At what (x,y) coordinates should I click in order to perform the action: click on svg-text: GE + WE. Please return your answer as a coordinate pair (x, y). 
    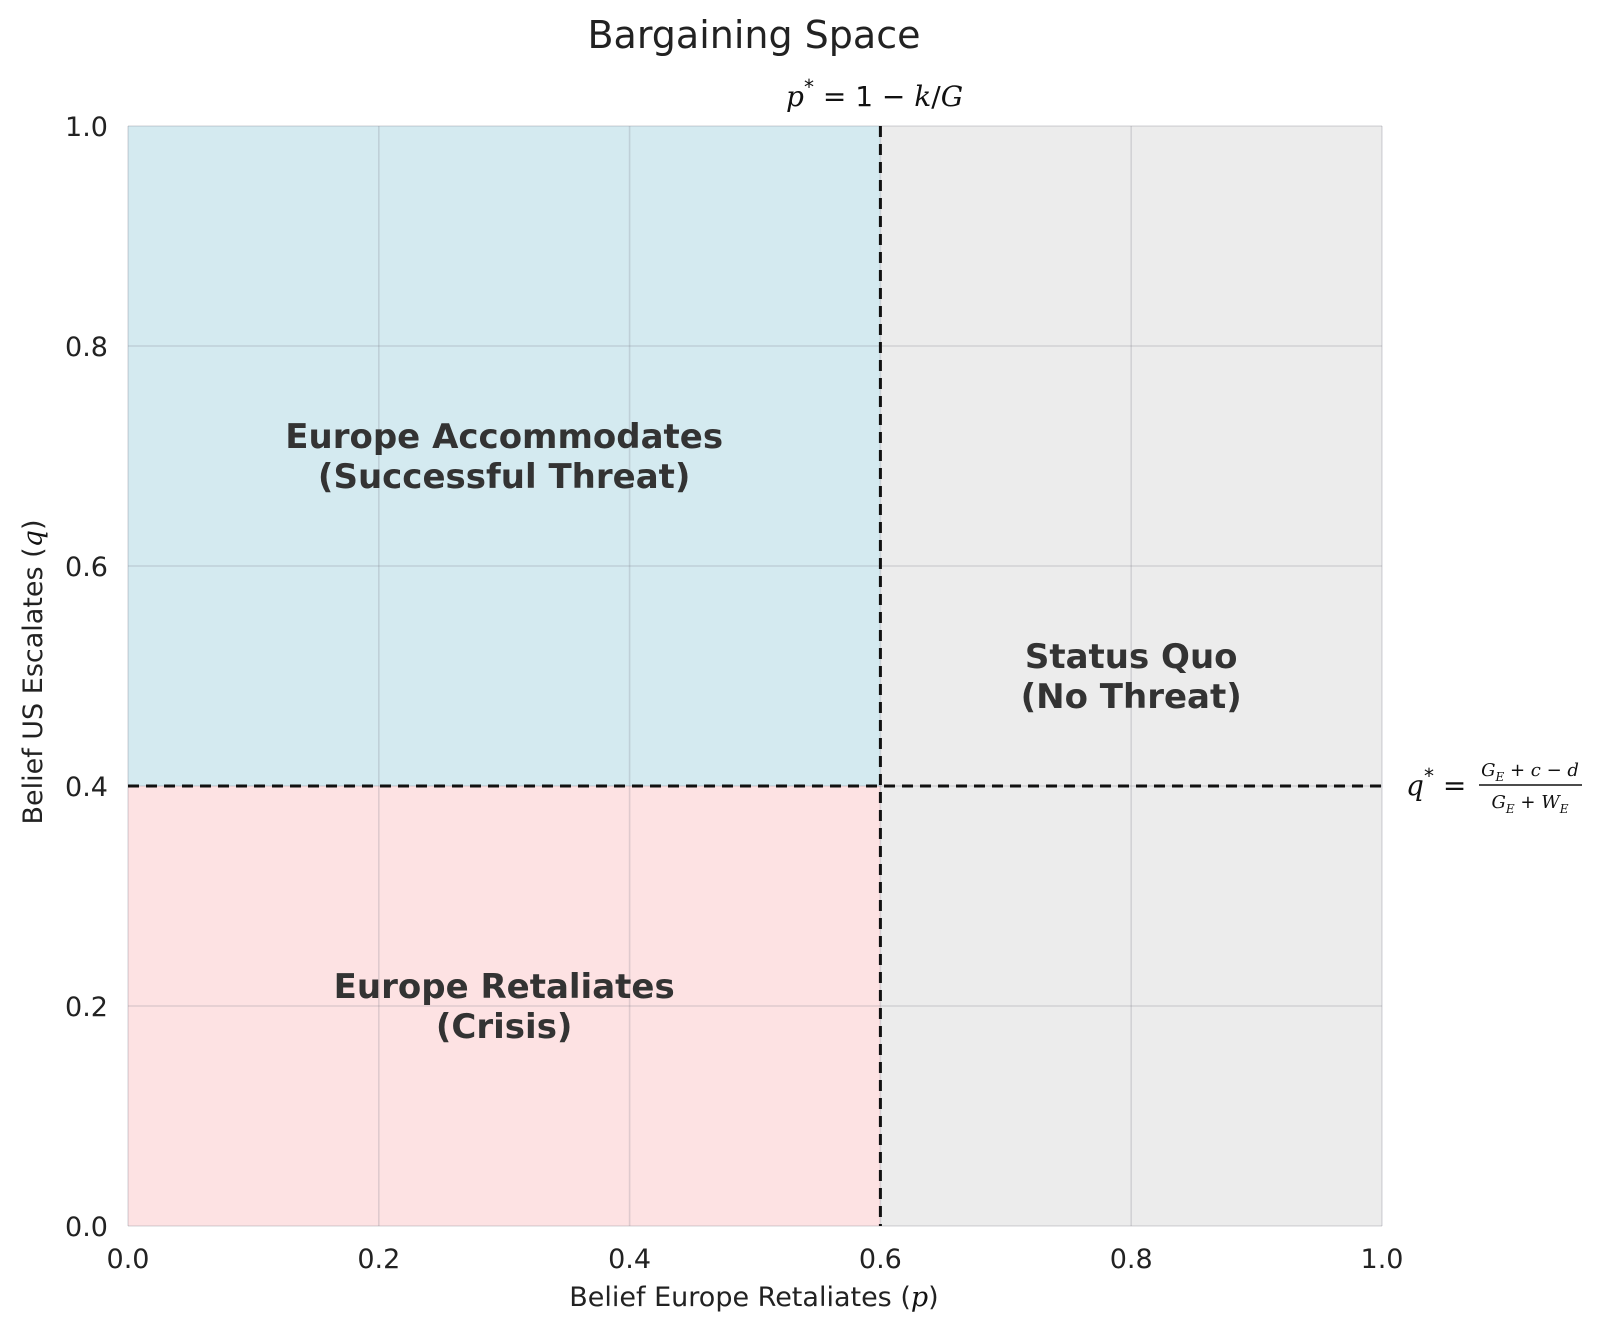
    Looking at the image, I should click on (1530, 804).